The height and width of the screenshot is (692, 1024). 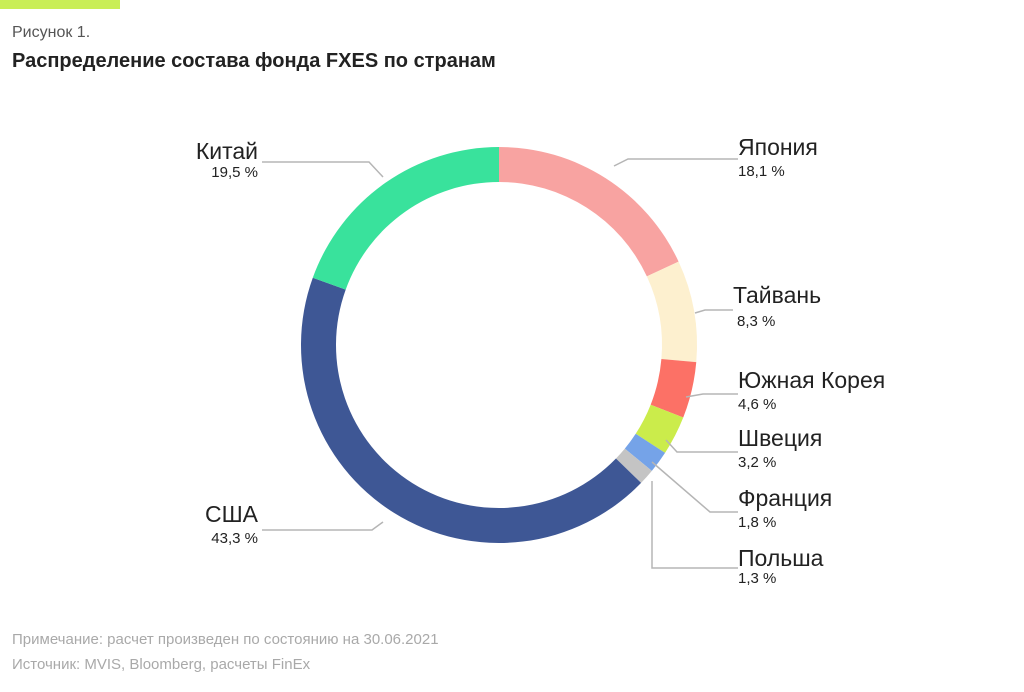 What do you see at coordinates (694, 525) in the screenshot?
I see `leader-line-польша` at bounding box center [694, 525].